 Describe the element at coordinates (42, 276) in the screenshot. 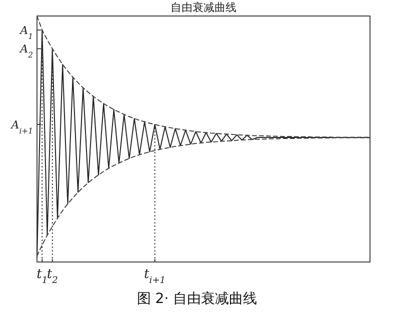

I see `x-tick-label: t$_{1}$` at that location.